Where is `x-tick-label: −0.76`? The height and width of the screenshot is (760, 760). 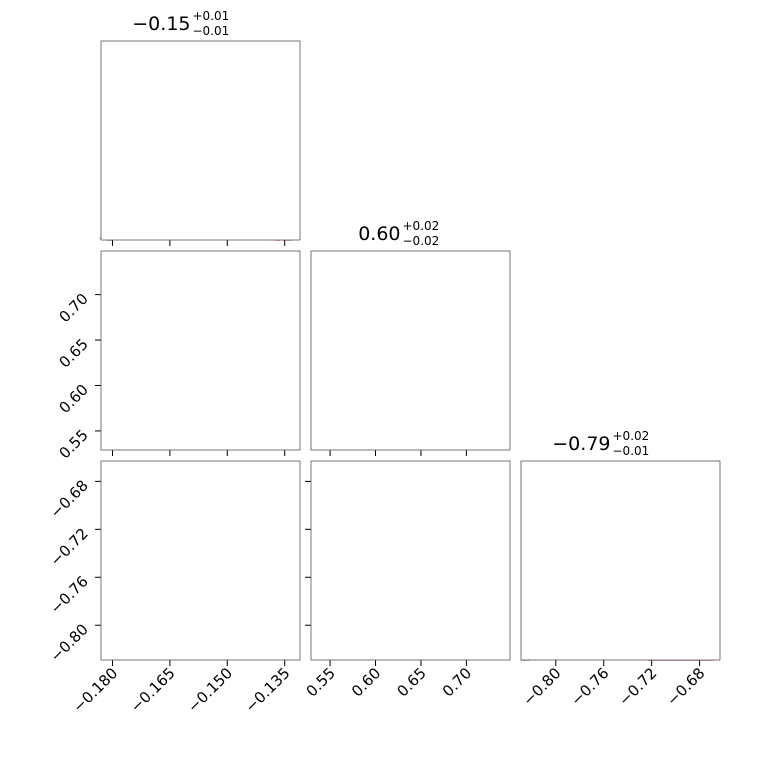 x-tick-label: −0.76 is located at coordinates (589, 686).